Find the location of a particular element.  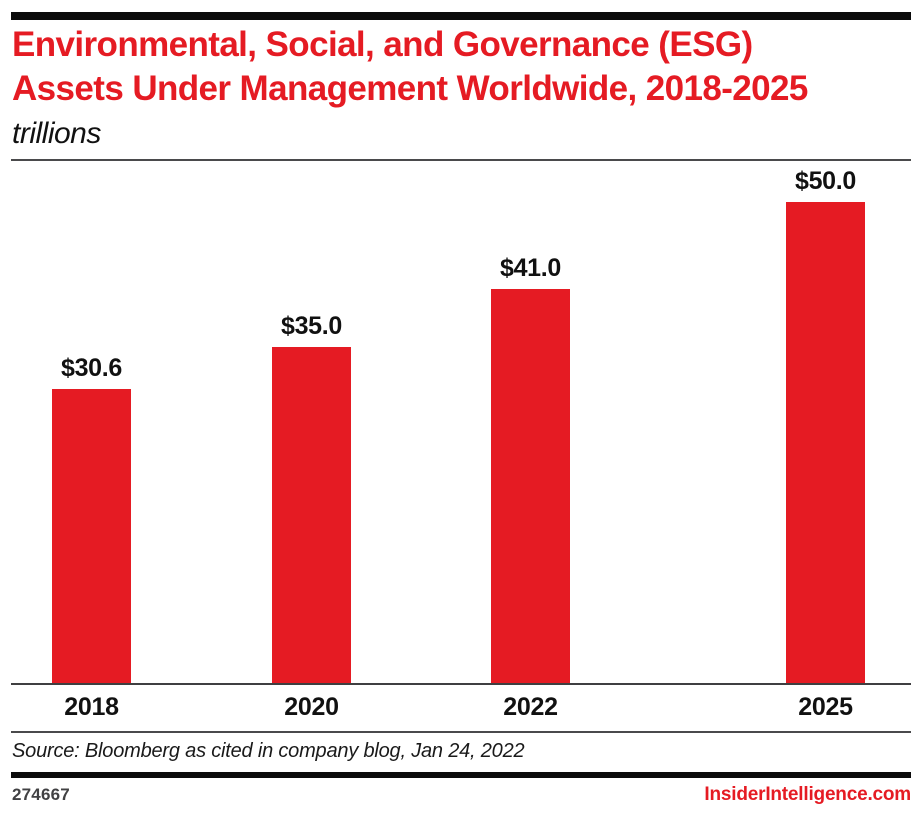

bar-group-2018: $30.6 is located at coordinates (92, 519).